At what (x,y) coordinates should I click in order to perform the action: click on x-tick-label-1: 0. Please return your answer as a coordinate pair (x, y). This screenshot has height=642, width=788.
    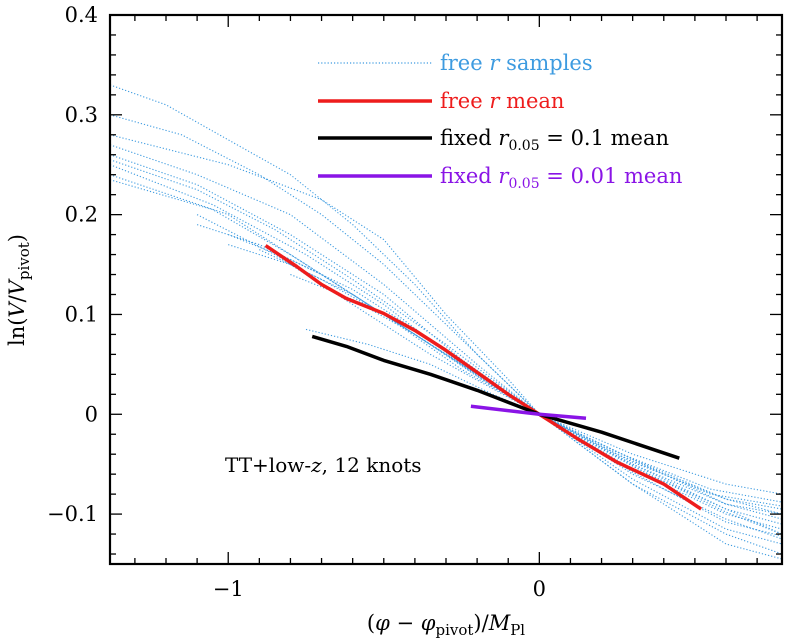
    Looking at the image, I should click on (539, 589).